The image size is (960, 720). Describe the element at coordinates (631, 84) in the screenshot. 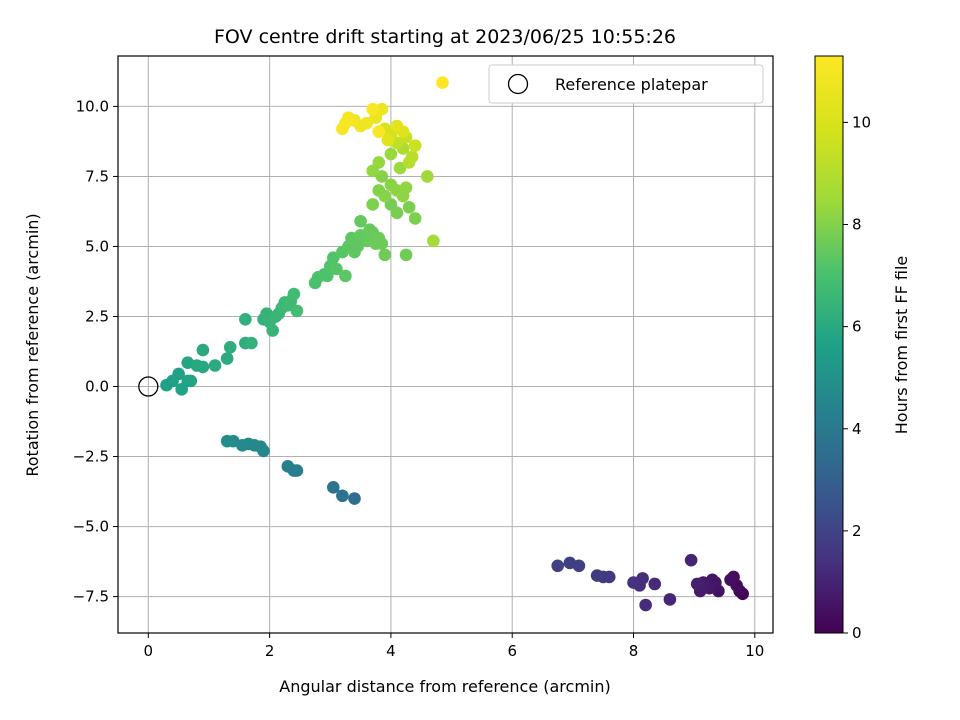

I see `legend-entry-reference: Reference platepar` at that location.